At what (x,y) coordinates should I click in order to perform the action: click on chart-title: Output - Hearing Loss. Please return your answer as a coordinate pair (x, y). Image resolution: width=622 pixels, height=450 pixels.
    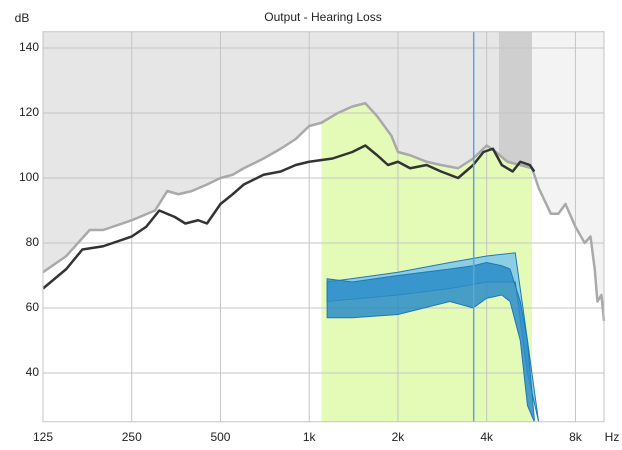
    Looking at the image, I should click on (322, 17).